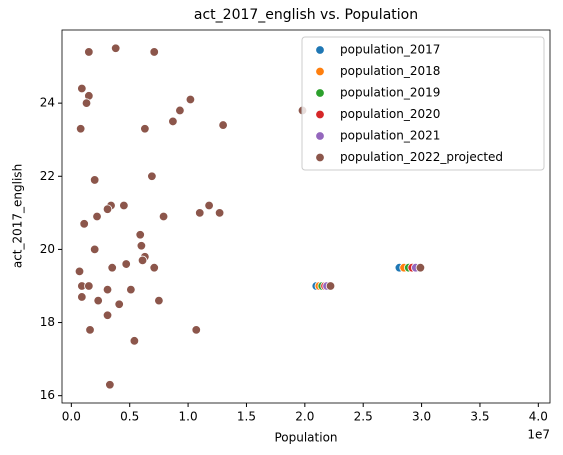 Image resolution: width=563 pixels, height=455 pixels. I want to click on x-tick-label: 2.5, so click(363, 417).